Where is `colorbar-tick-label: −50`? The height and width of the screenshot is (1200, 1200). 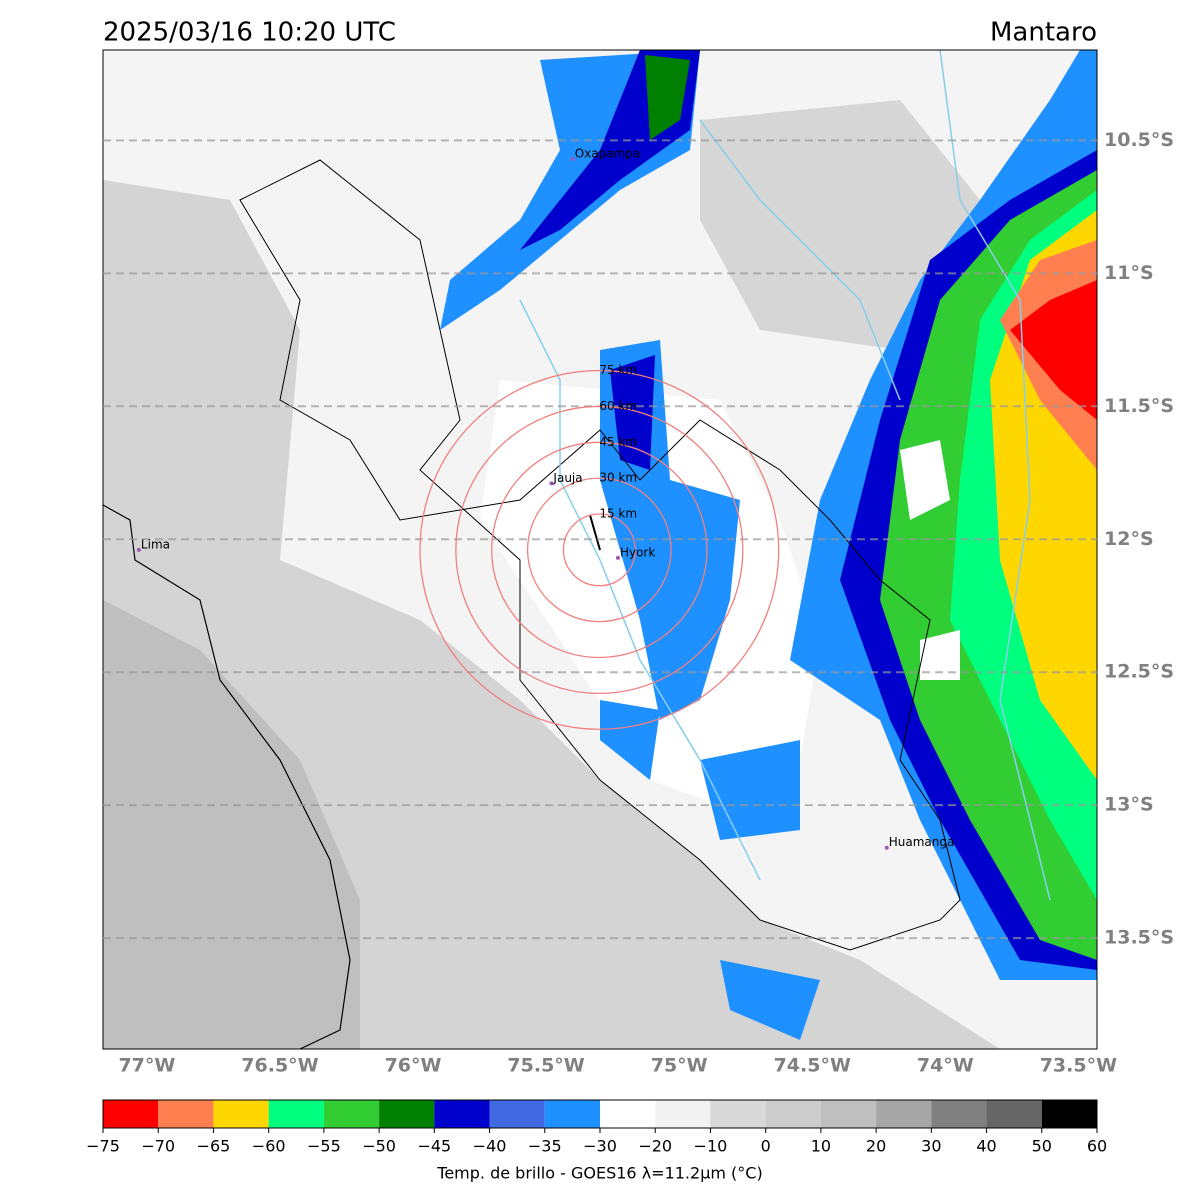
colorbar-tick-label: −50 is located at coordinates (379, 1146).